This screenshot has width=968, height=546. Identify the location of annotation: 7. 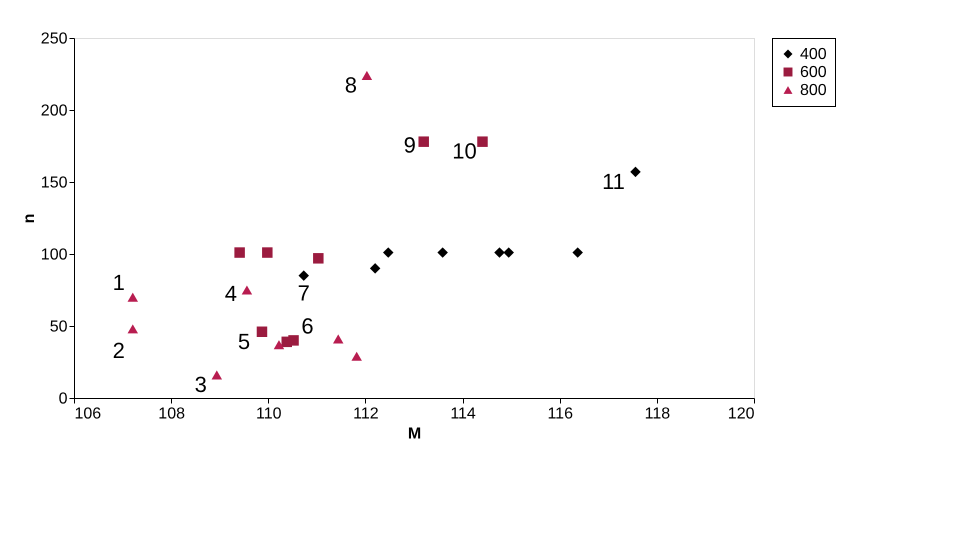
(304, 293).